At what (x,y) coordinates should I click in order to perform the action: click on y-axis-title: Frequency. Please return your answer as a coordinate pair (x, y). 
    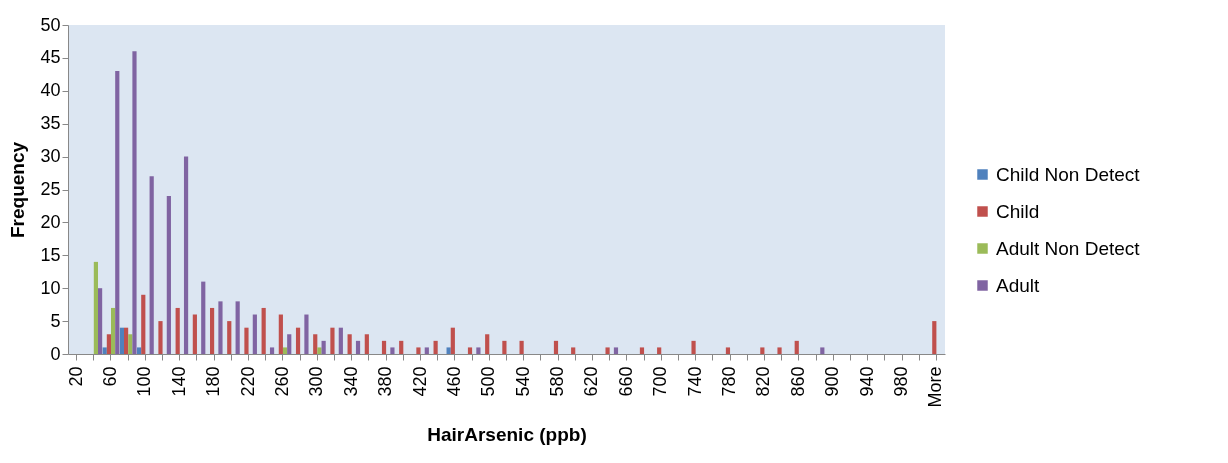
    Looking at the image, I should click on (18, 190).